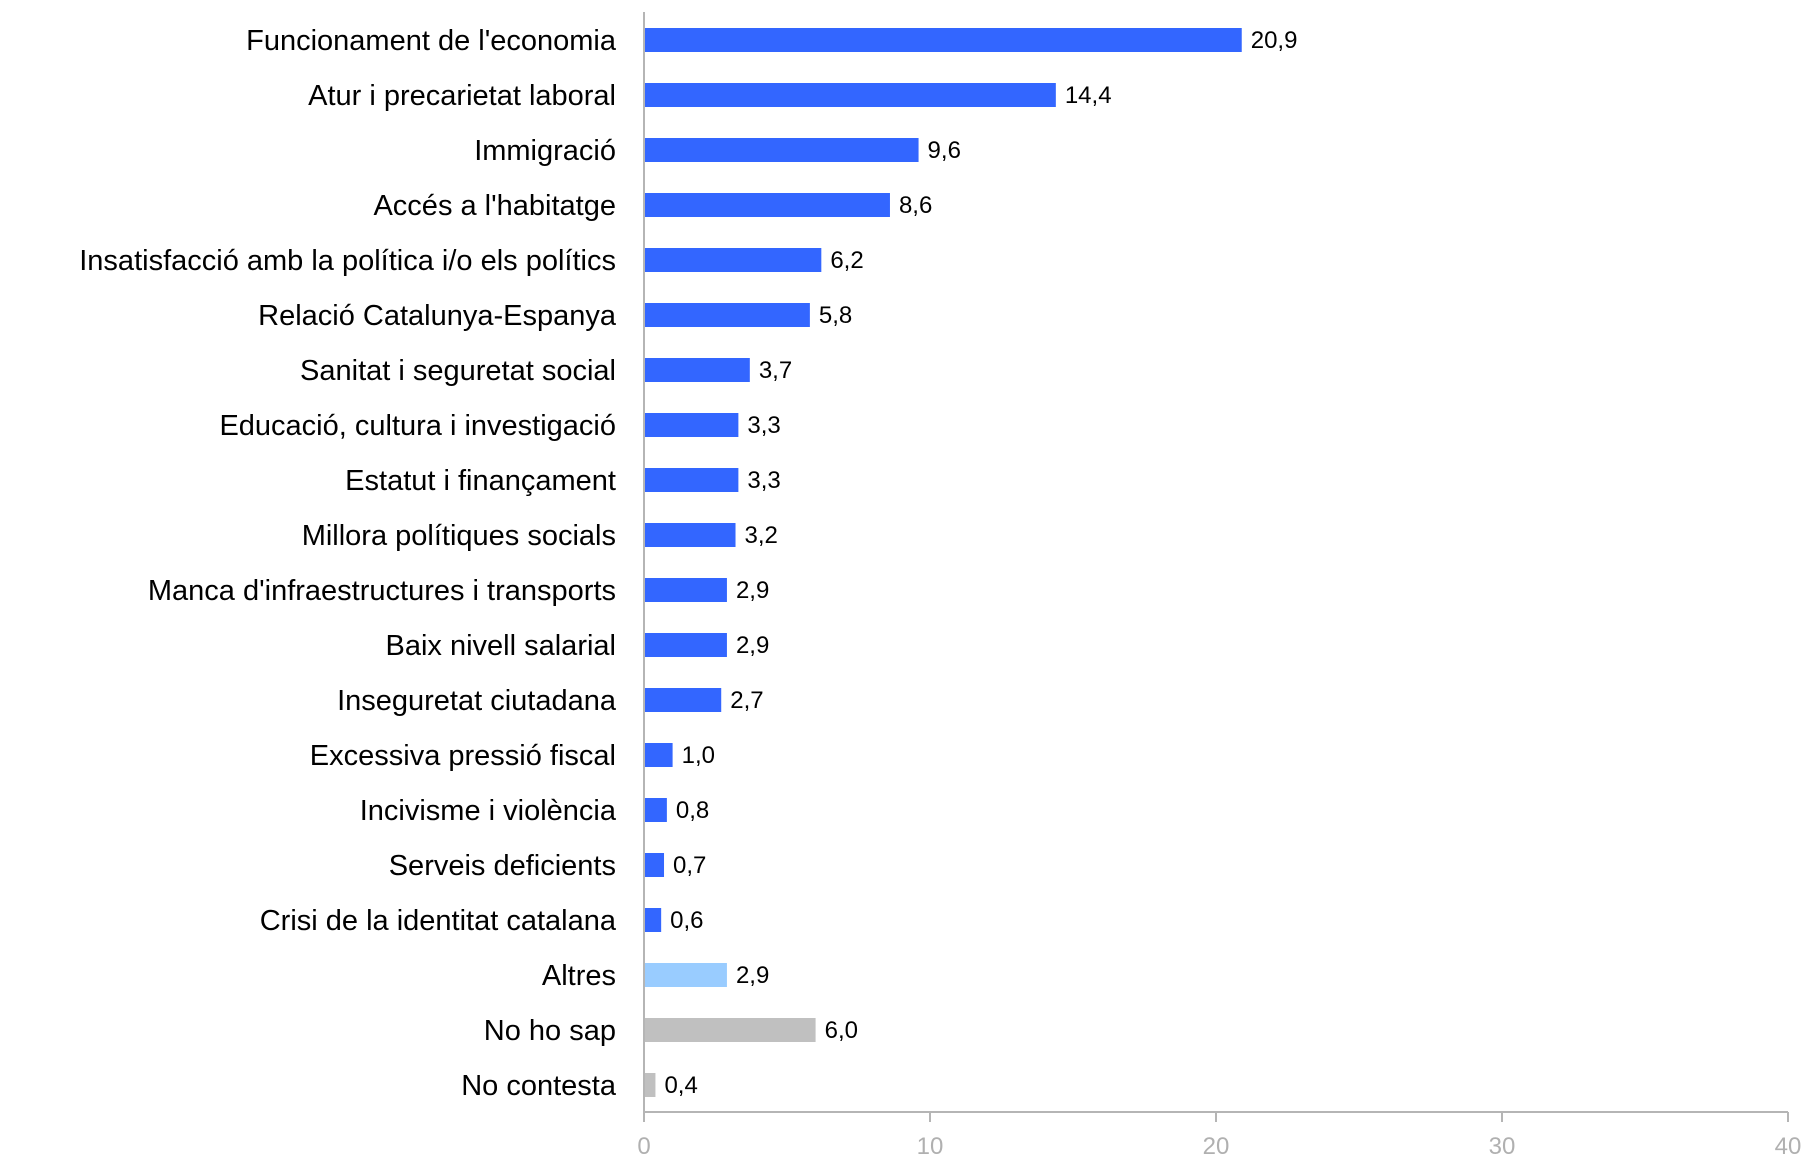 The height and width of the screenshot is (1165, 1802). Describe the element at coordinates (775, 370) in the screenshot. I see `data-label: 3,7` at that location.